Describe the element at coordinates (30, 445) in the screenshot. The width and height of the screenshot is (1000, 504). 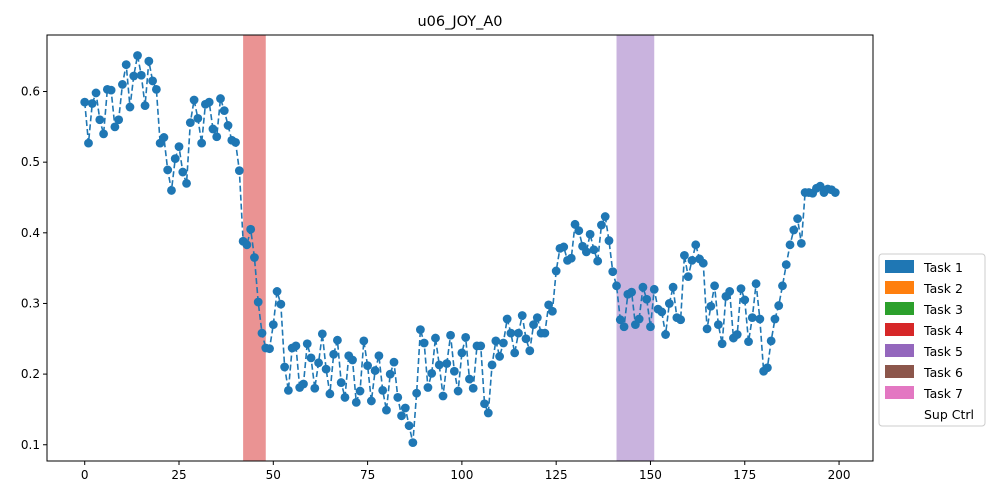
I see `y-tick-label: 0.1` at that location.